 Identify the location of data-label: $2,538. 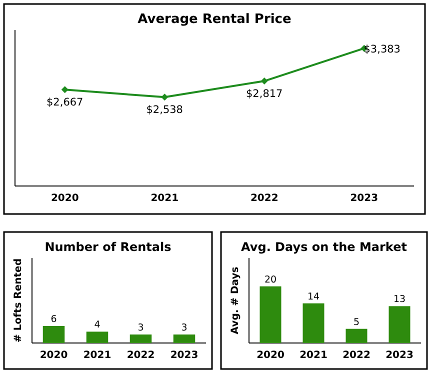
(164, 110).